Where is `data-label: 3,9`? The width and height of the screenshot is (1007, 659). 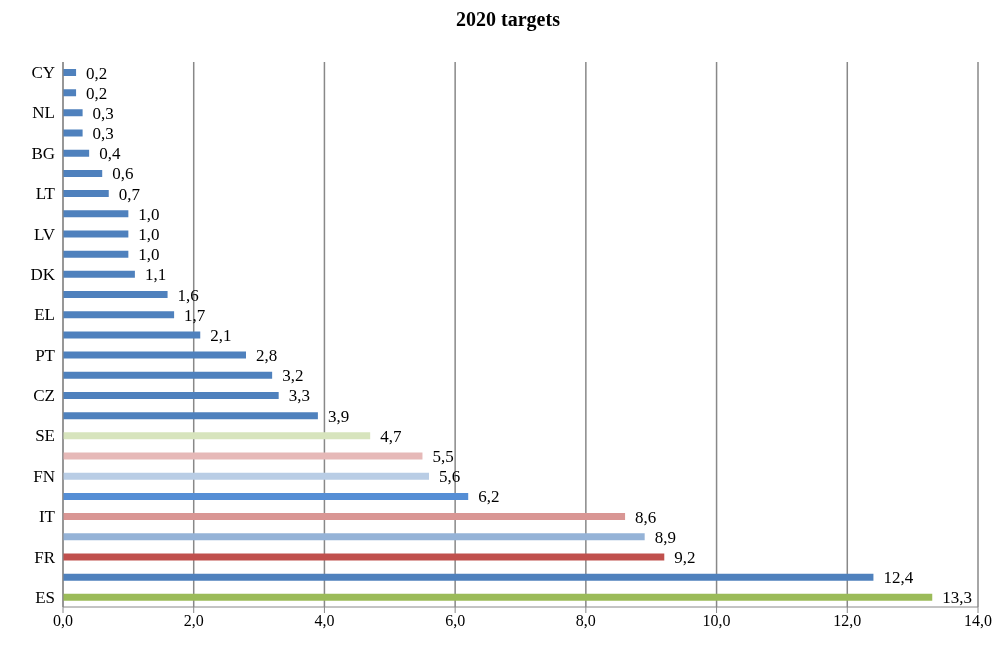 data-label: 3,9 is located at coordinates (338, 416).